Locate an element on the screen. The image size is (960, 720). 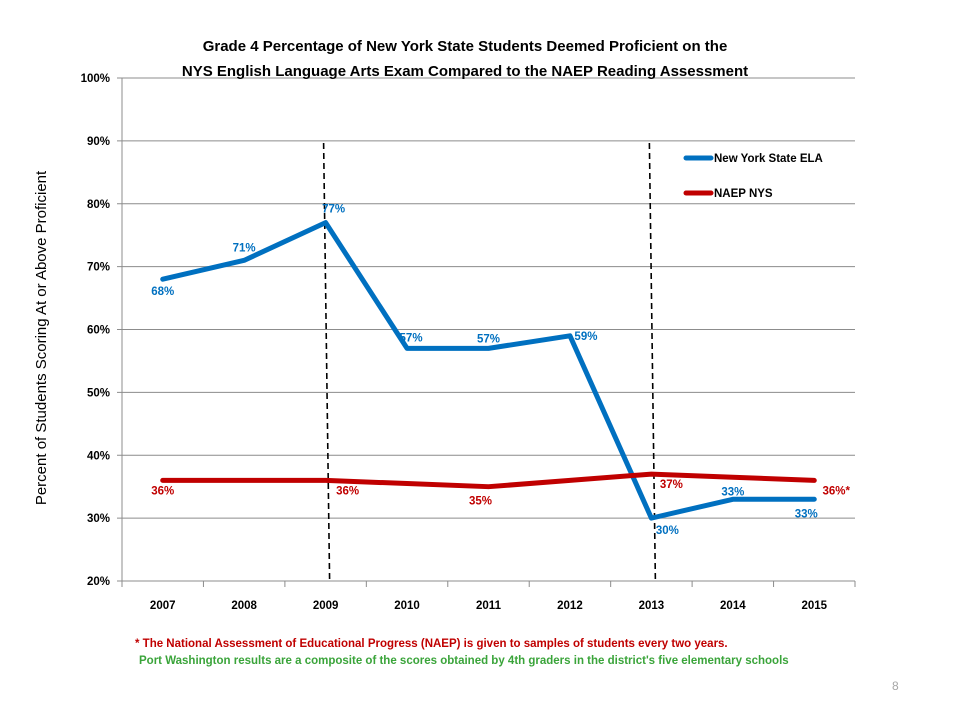
nys-ela-data-label: 30% is located at coordinates (667, 531).